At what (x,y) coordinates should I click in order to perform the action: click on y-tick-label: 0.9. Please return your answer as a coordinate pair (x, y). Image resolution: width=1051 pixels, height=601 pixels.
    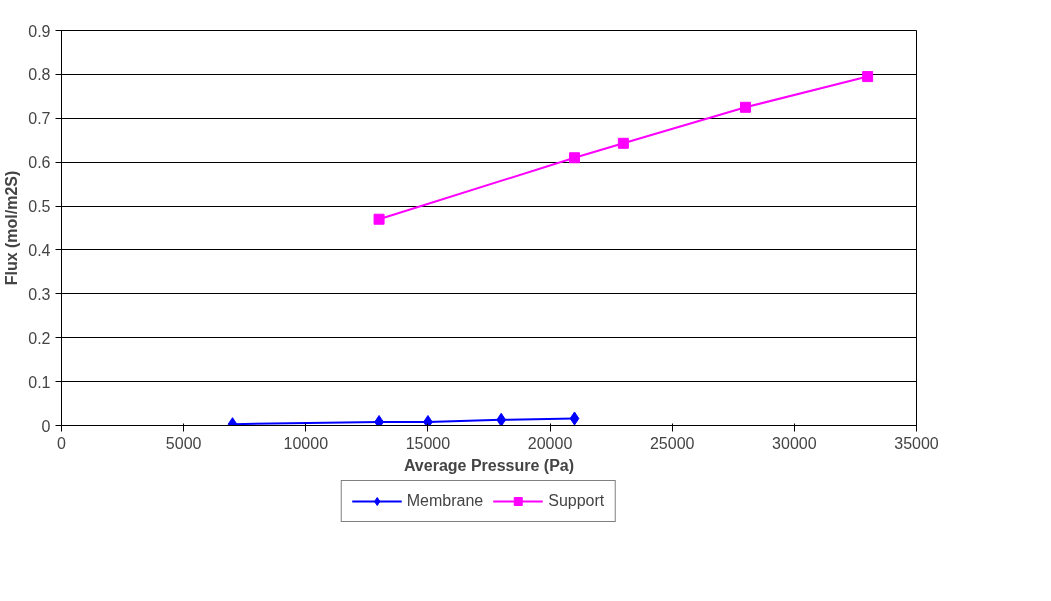
    Looking at the image, I should click on (39, 31).